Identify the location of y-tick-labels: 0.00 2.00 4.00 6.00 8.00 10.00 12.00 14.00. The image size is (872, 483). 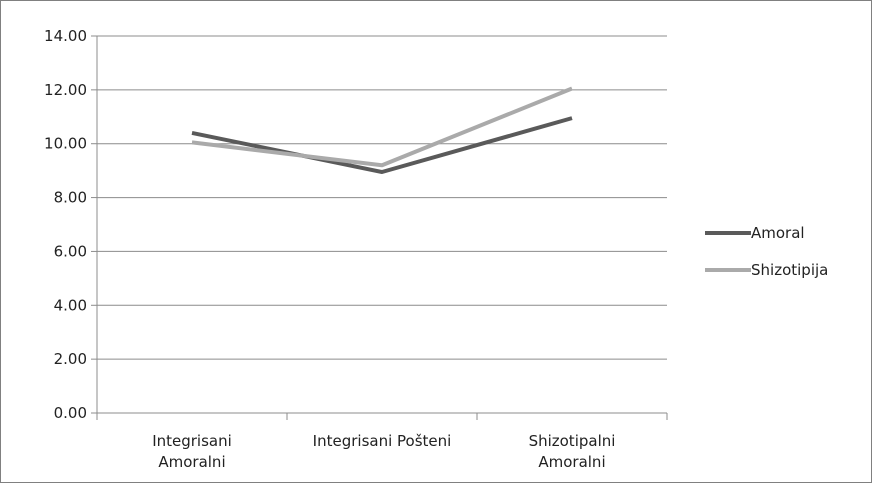
(65, 224).